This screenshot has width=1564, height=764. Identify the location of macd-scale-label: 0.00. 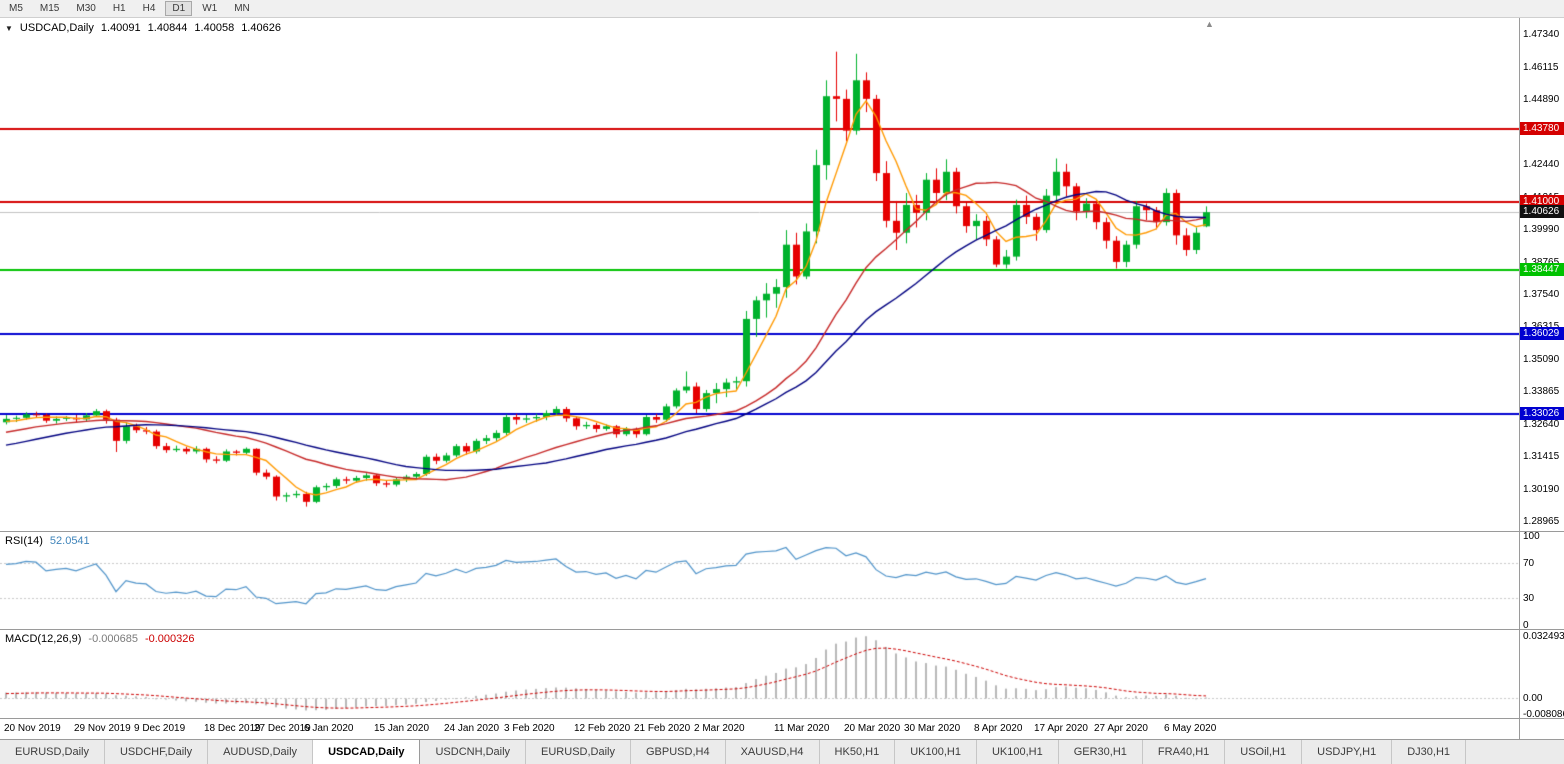
(1533, 699).